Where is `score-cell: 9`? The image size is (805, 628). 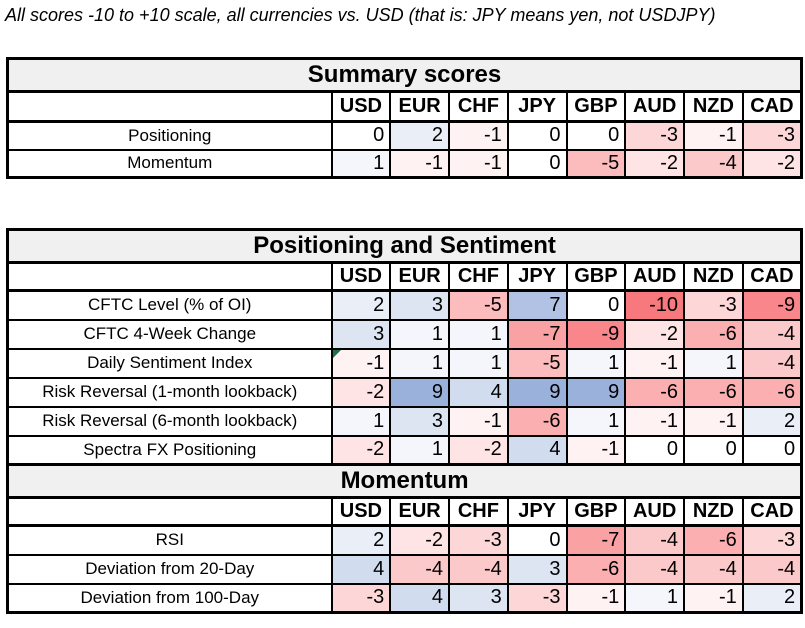 score-cell: 9 is located at coordinates (537, 392).